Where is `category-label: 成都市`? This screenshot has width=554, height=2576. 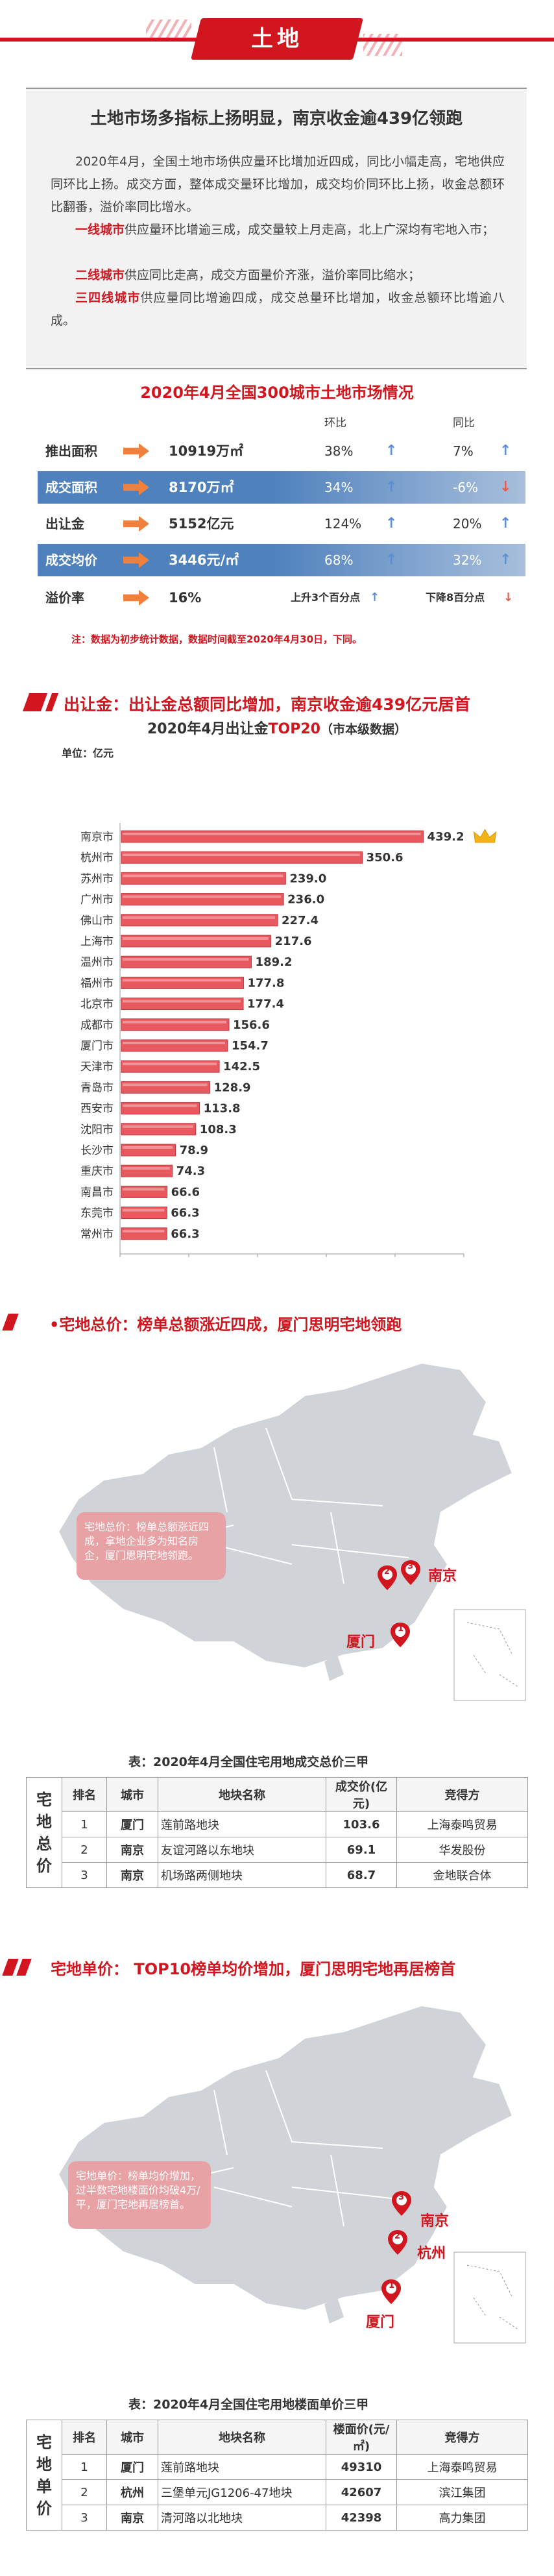
category-label: 成都市 is located at coordinates (97, 1025).